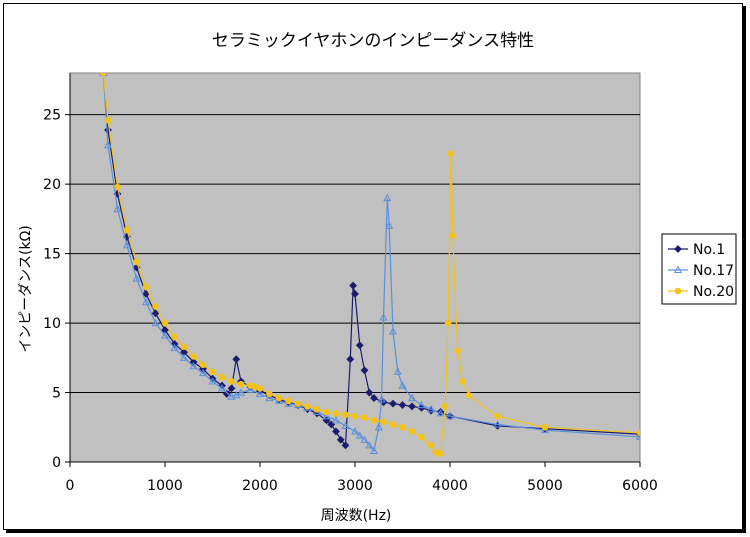 This screenshot has height=537, width=750. What do you see at coordinates (545, 486) in the screenshot?
I see `x-tick-label: 5000` at bounding box center [545, 486].